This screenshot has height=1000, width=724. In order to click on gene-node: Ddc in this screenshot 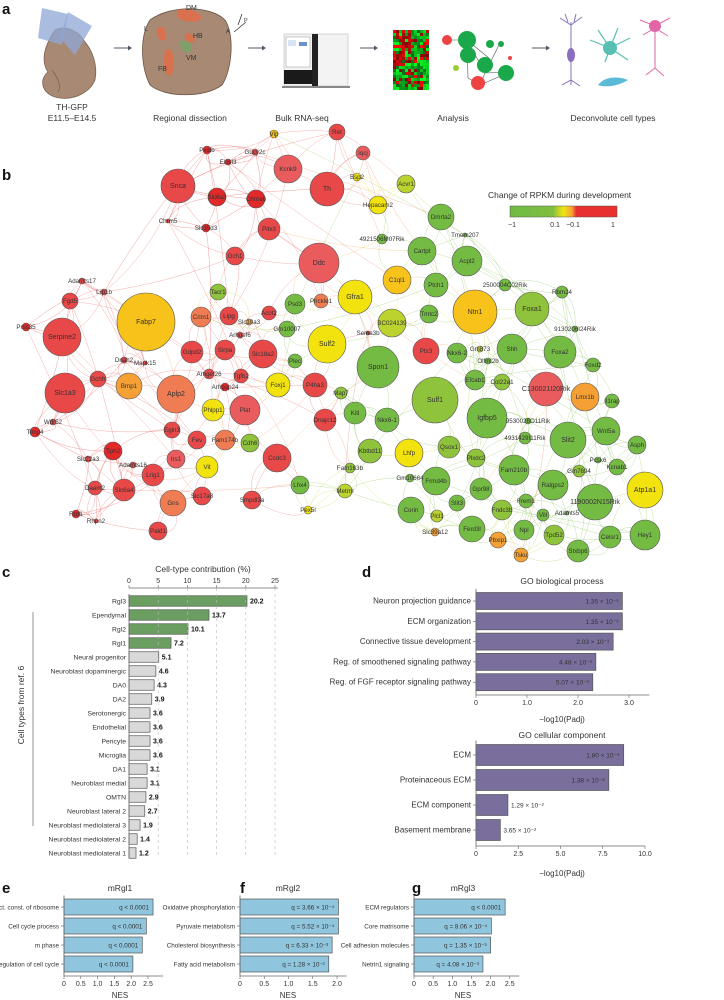, I will do `click(319, 263)`.